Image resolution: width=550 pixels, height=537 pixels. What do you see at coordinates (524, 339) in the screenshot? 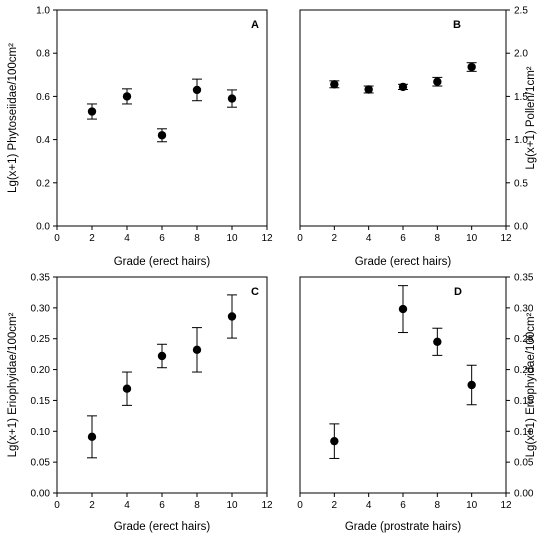
I see `panel-d-y-tick-label: 0.25` at bounding box center [524, 339].